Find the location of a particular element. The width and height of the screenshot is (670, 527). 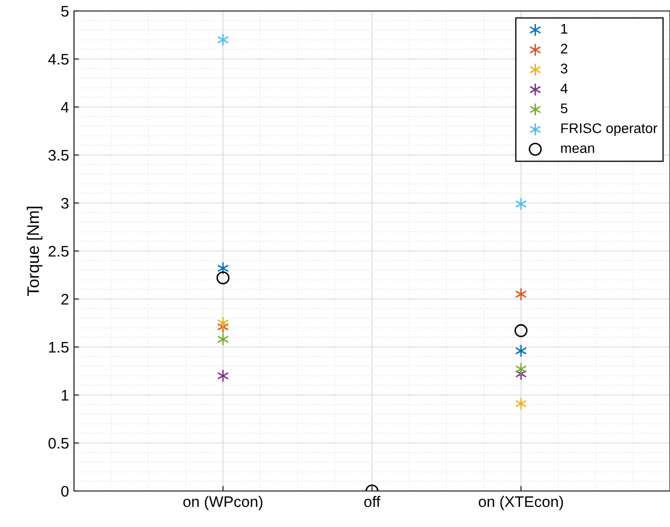

y-tick-label: 0.5 is located at coordinates (58, 443).